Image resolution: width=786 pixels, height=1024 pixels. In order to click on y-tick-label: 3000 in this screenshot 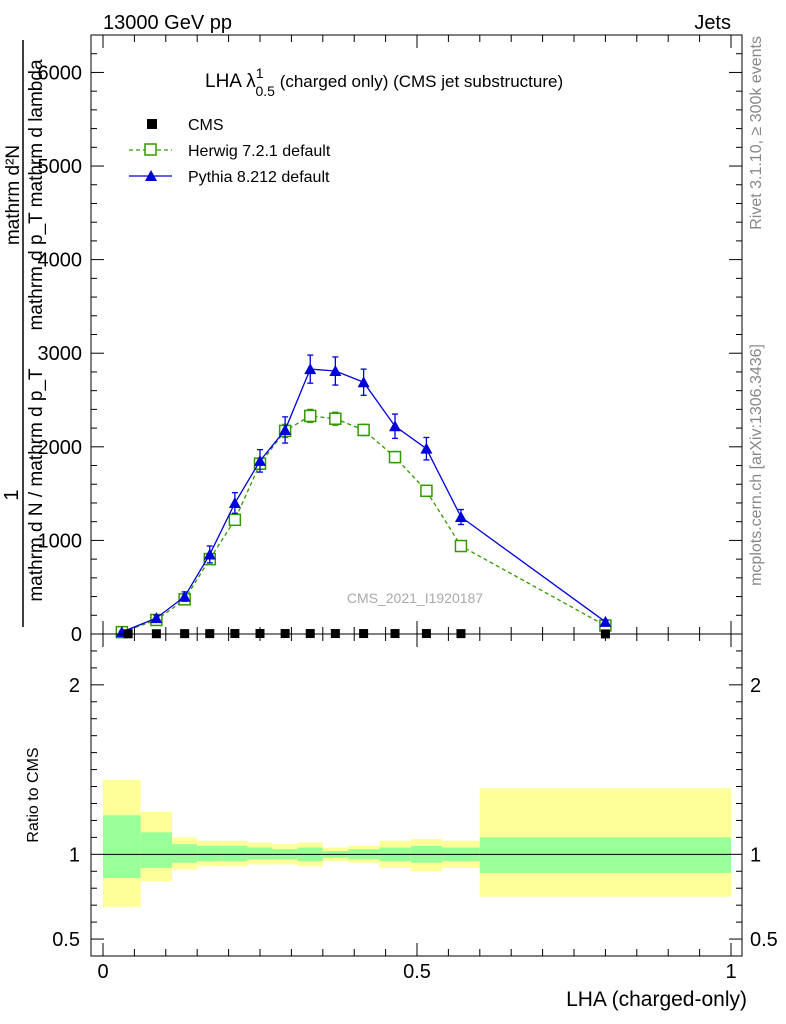, I will do `click(60, 354)`.